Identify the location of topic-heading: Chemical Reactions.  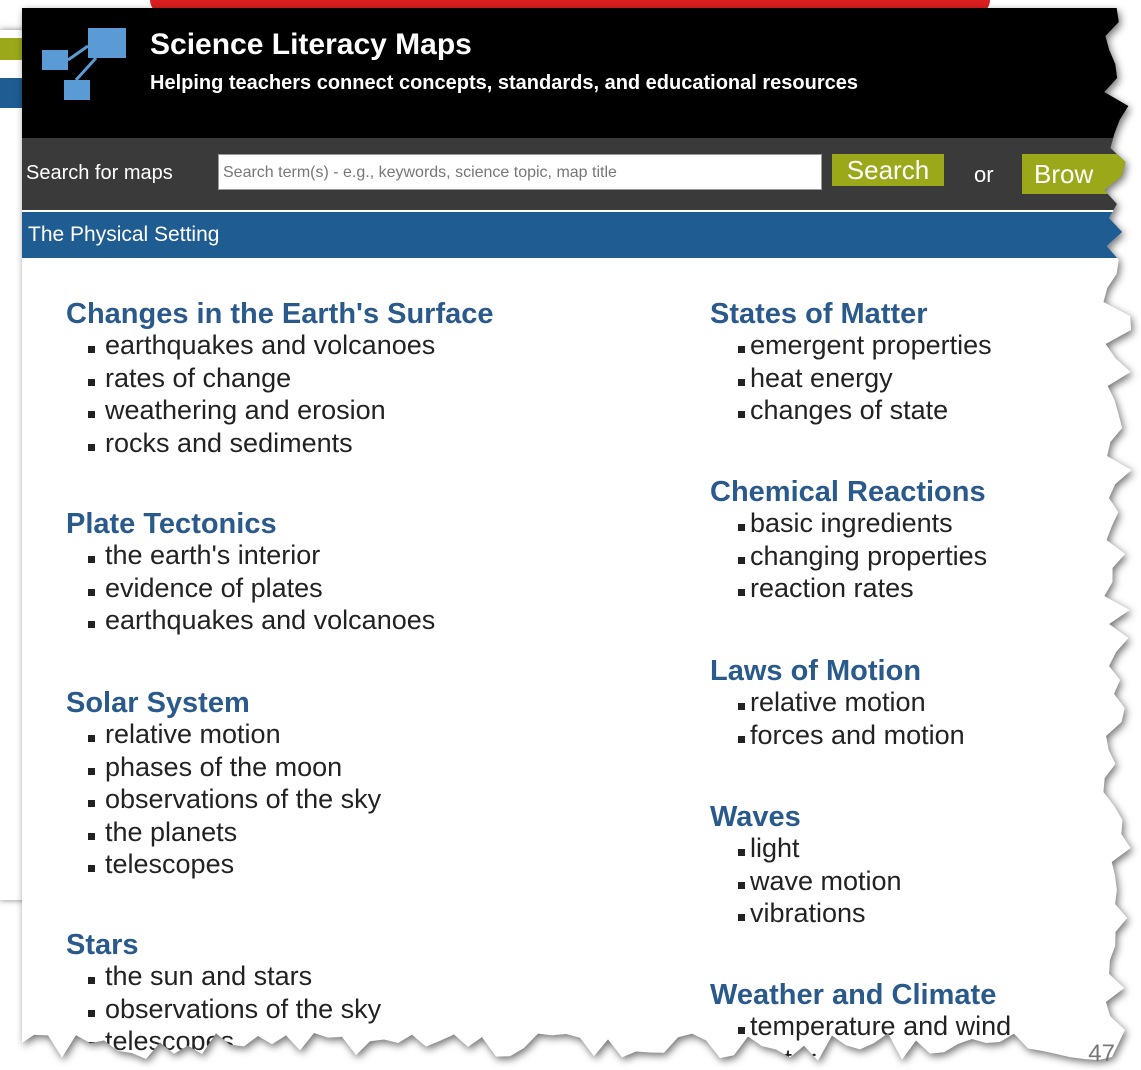
(848, 492).